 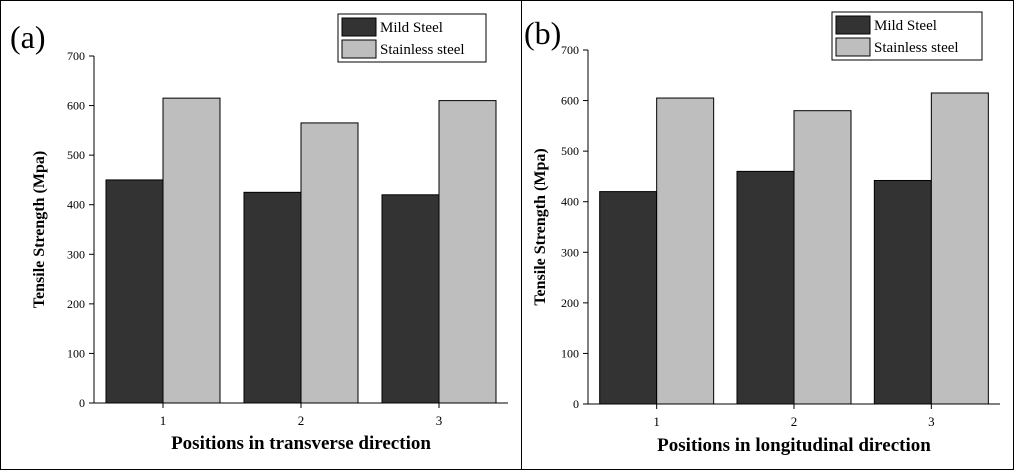 I want to click on panel-b-y-axis-label: Tensile Strength (Mpa), so click(x=540, y=226).